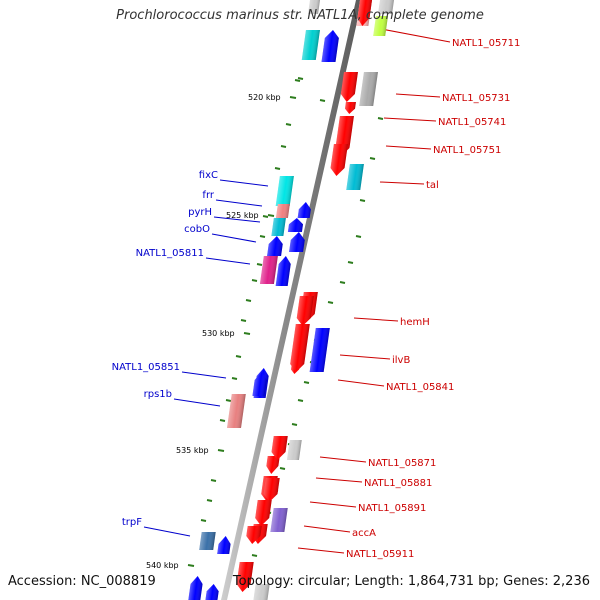  What do you see at coordinates (380, 554) in the screenshot?
I see `gene-label-minus: NATL1_05911` at bounding box center [380, 554].